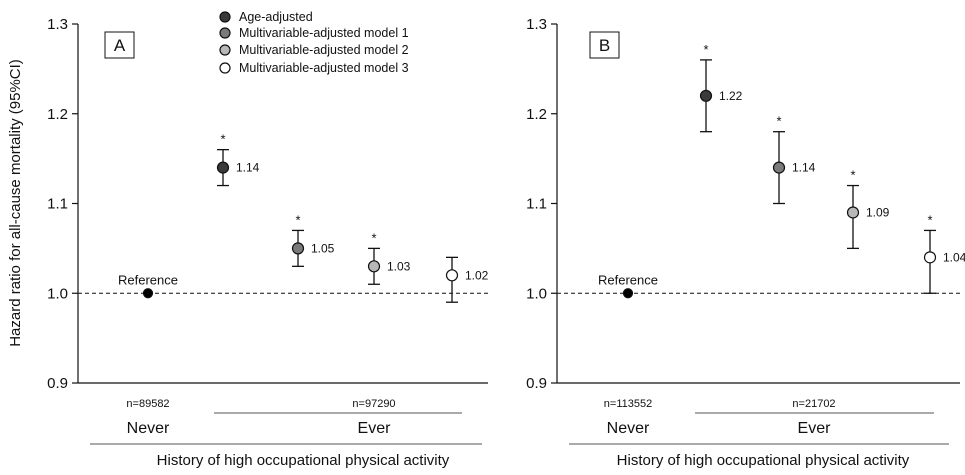 The height and width of the screenshot is (475, 965). I want to click on panel-label: B, so click(604, 45).